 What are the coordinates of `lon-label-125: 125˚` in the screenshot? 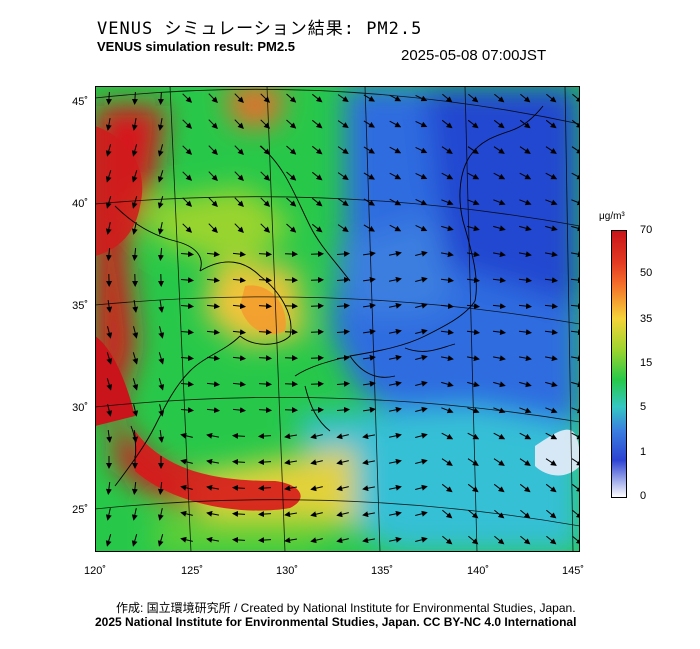 It's located at (192, 571).